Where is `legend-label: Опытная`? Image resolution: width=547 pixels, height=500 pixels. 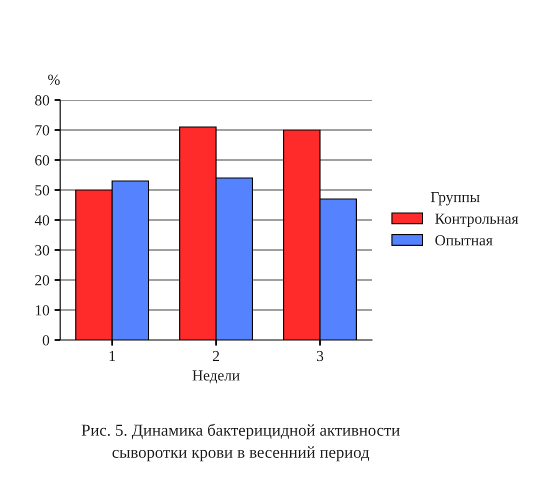
legend-label: Опытная is located at coordinates (464, 240).